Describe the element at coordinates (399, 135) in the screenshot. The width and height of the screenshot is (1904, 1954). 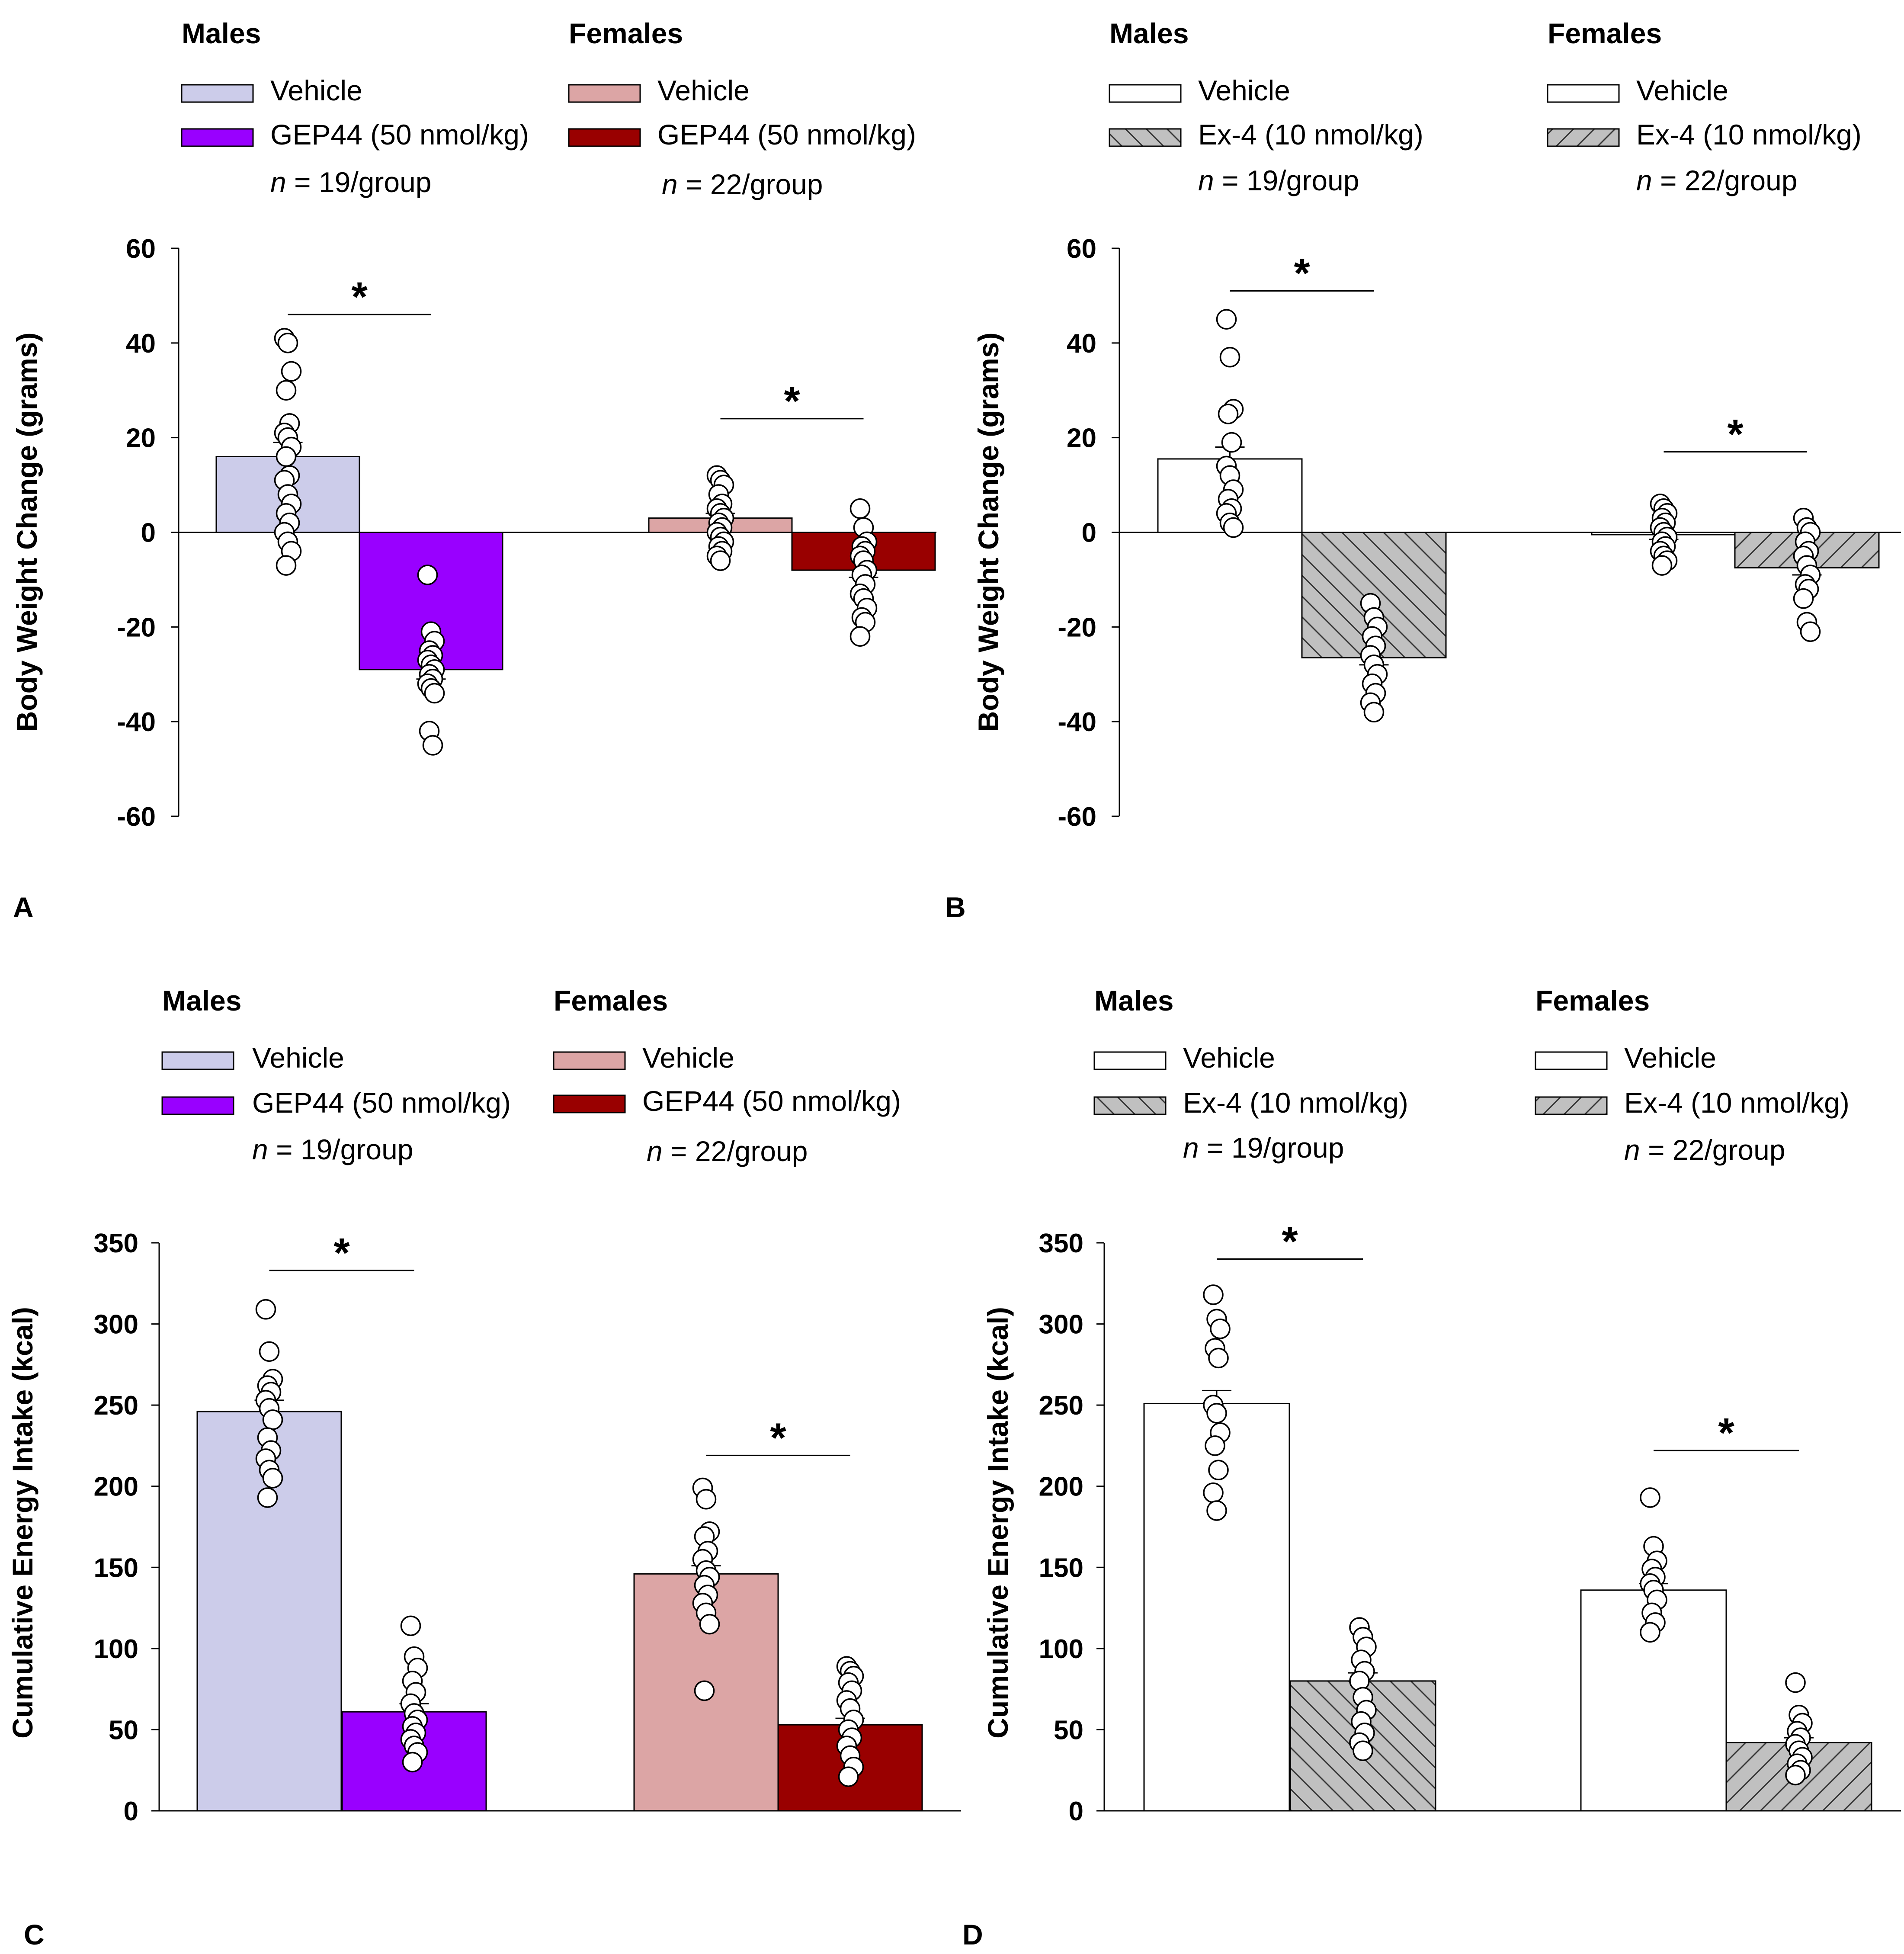
I see `legend-male-treatment-label: GEP44 (50 nmol/kg)` at that location.